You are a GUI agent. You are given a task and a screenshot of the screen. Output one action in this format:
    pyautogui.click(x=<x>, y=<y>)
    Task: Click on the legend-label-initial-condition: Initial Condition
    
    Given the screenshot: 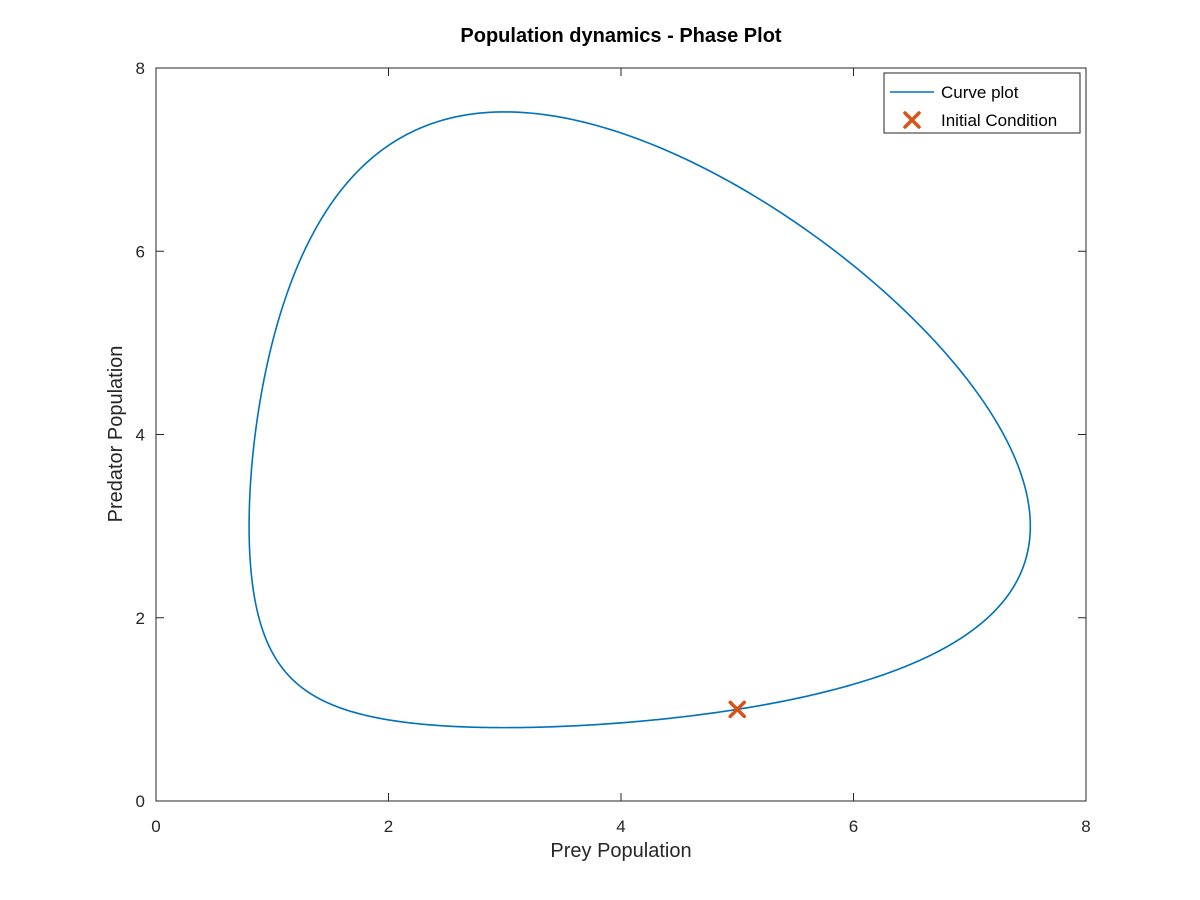 What is the action you would take?
    pyautogui.click(x=999, y=120)
    